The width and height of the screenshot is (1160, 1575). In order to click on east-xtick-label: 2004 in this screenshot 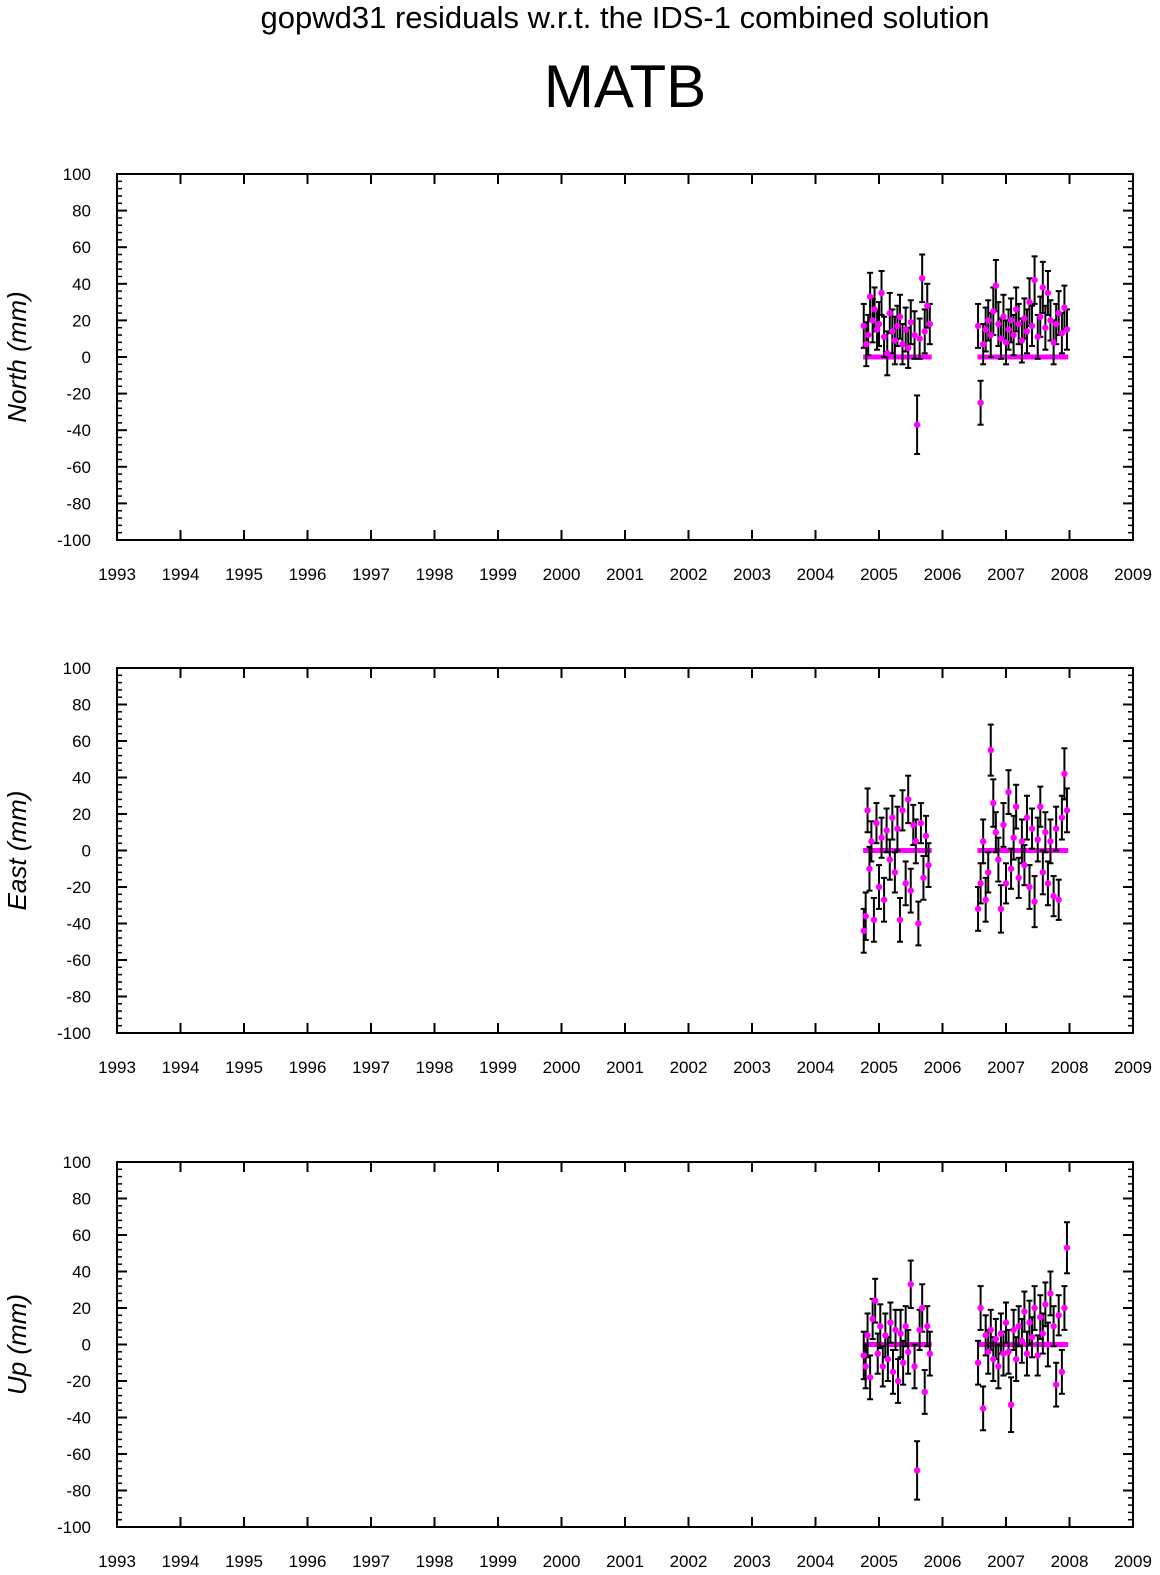, I will do `click(816, 1067)`.